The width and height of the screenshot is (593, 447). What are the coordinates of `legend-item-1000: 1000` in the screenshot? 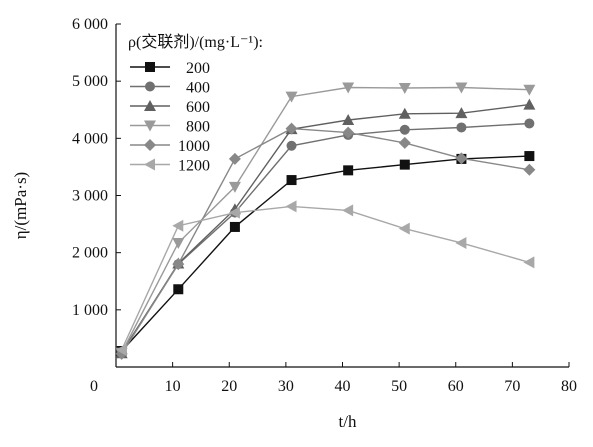 It's located at (170, 146).